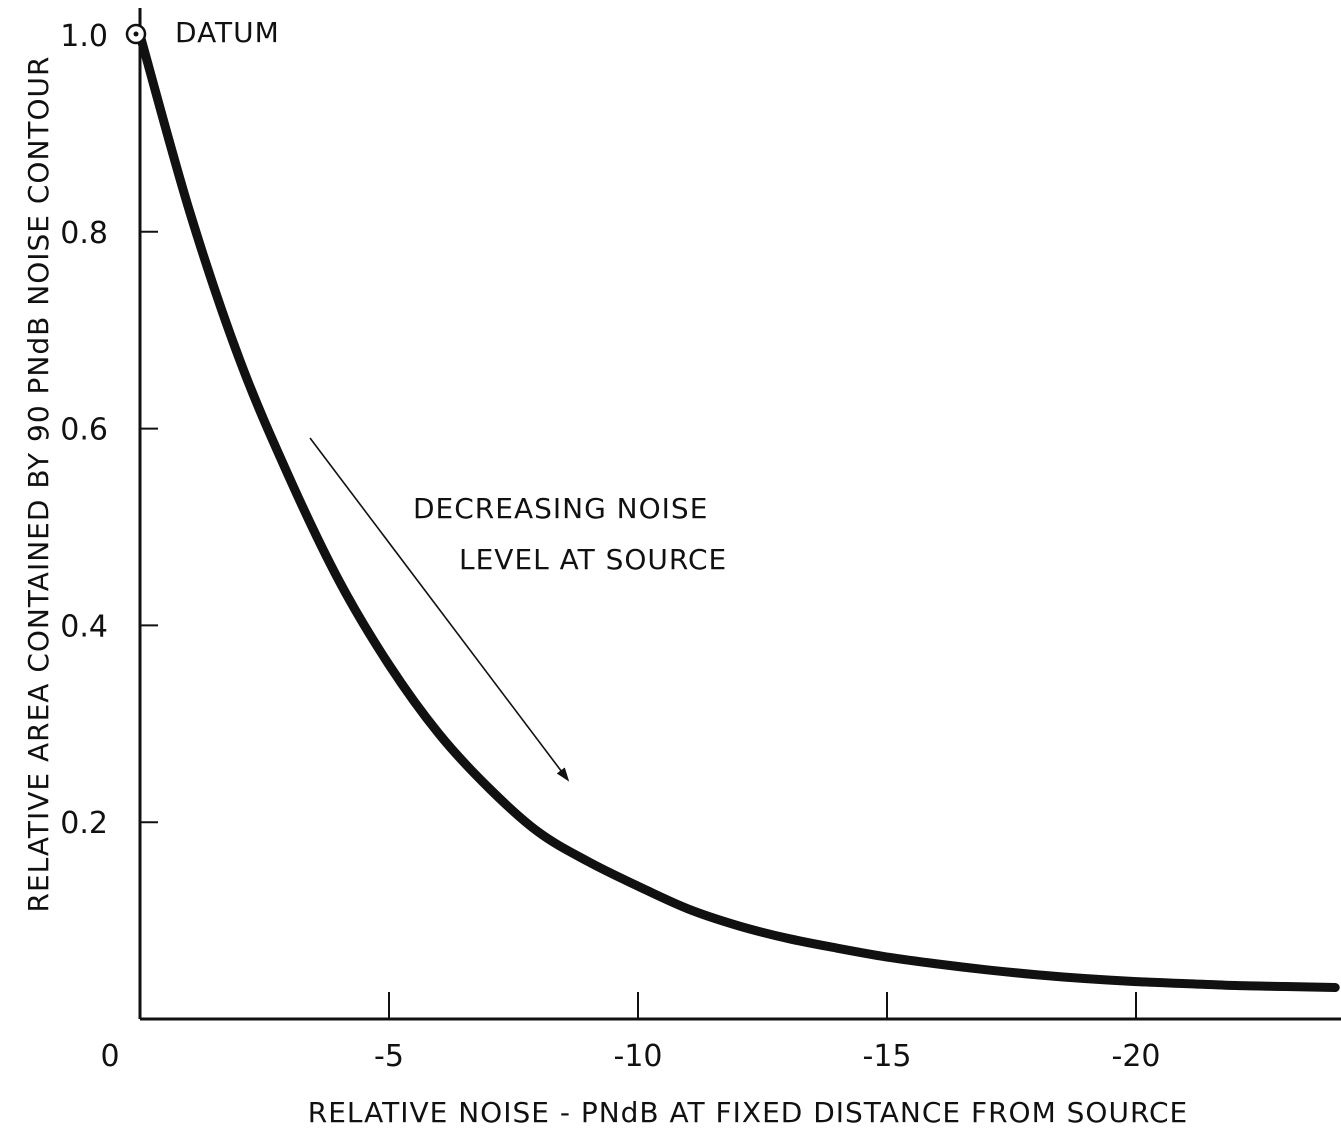 Image resolution: width=1341 pixels, height=1132 pixels. What do you see at coordinates (439, 609) in the screenshot?
I see `direction-arrow` at bounding box center [439, 609].